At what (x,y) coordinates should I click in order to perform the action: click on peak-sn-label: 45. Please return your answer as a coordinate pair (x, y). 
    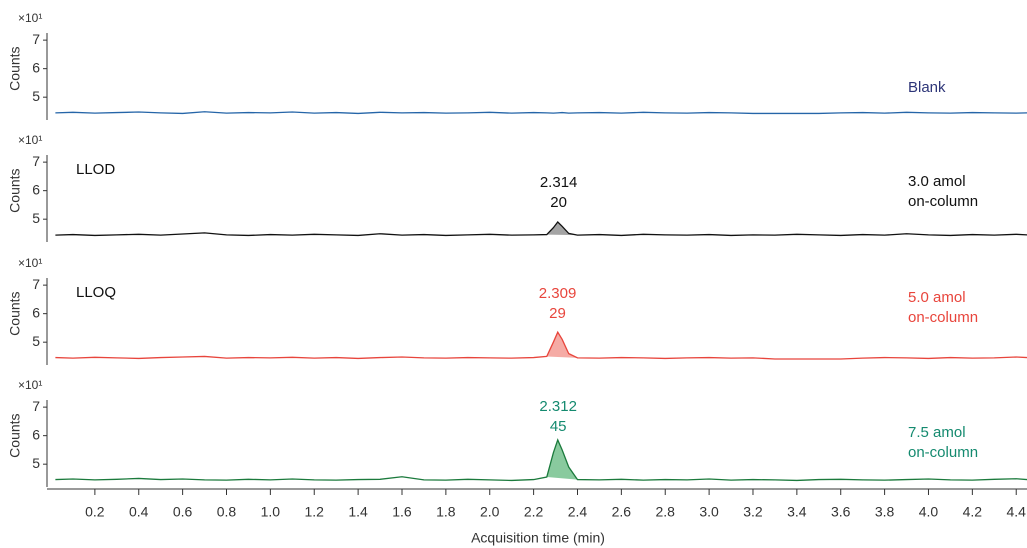
    Looking at the image, I should click on (558, 426).